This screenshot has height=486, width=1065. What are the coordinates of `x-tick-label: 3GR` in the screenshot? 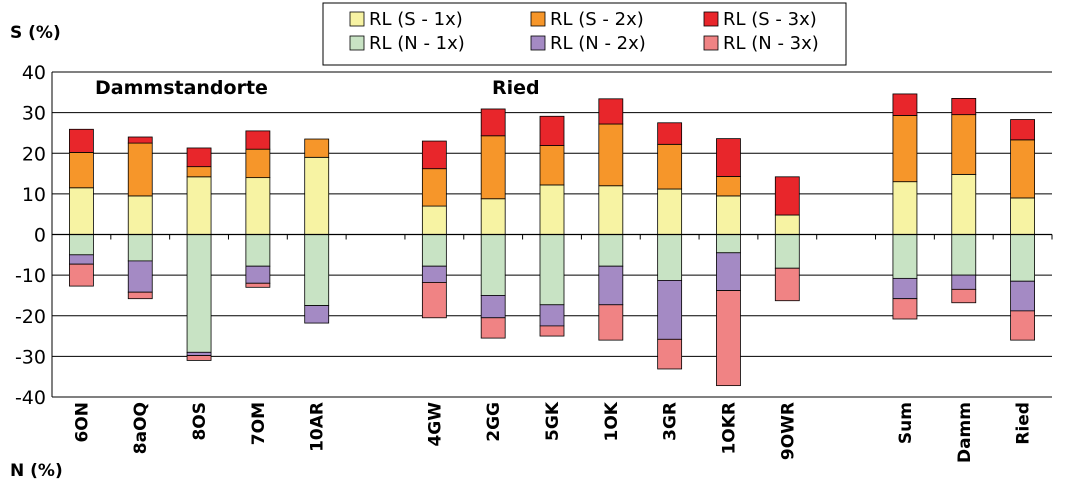 It's located at (671, 421).